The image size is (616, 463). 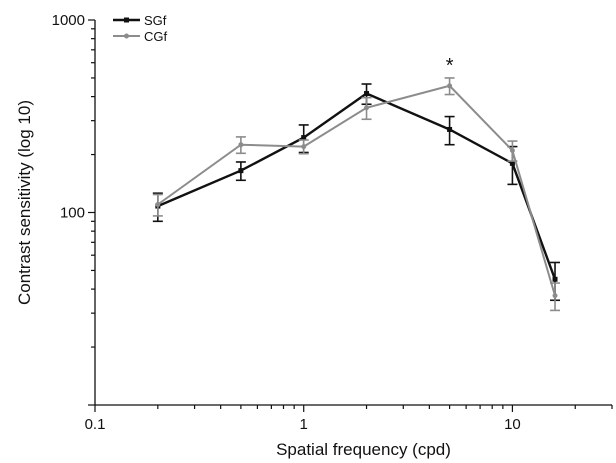 I want to click on significance-asterisk: *, so click(x=450, y=66).